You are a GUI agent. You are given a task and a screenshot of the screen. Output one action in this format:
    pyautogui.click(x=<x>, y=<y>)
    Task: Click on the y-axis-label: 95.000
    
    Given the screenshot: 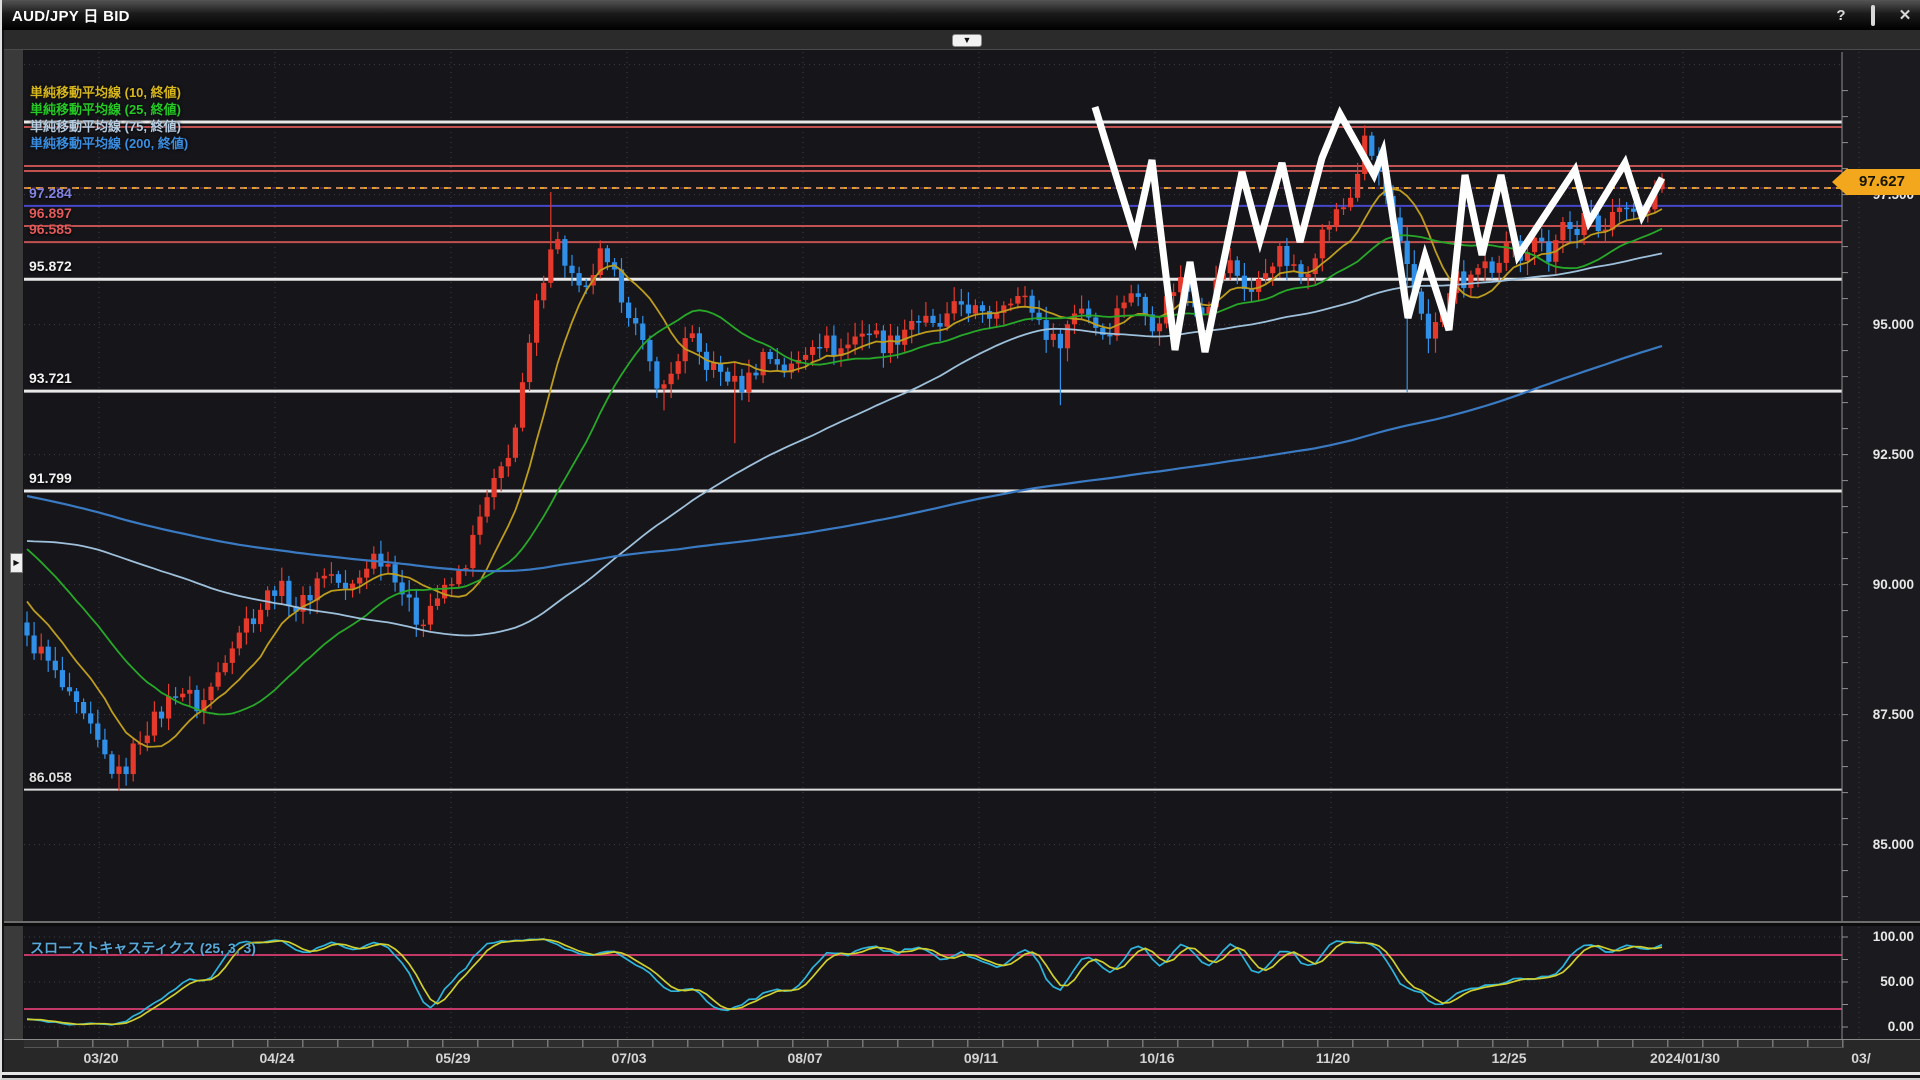 What is the action you would take?
    pyautogui.click(x=1893, y=324)
    